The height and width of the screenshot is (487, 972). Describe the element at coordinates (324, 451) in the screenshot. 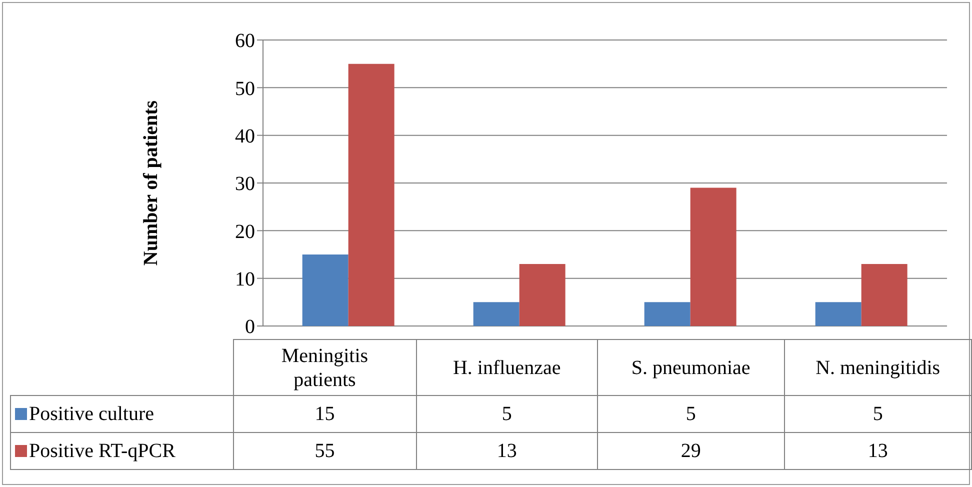

I see `data-label: 55` at that location.